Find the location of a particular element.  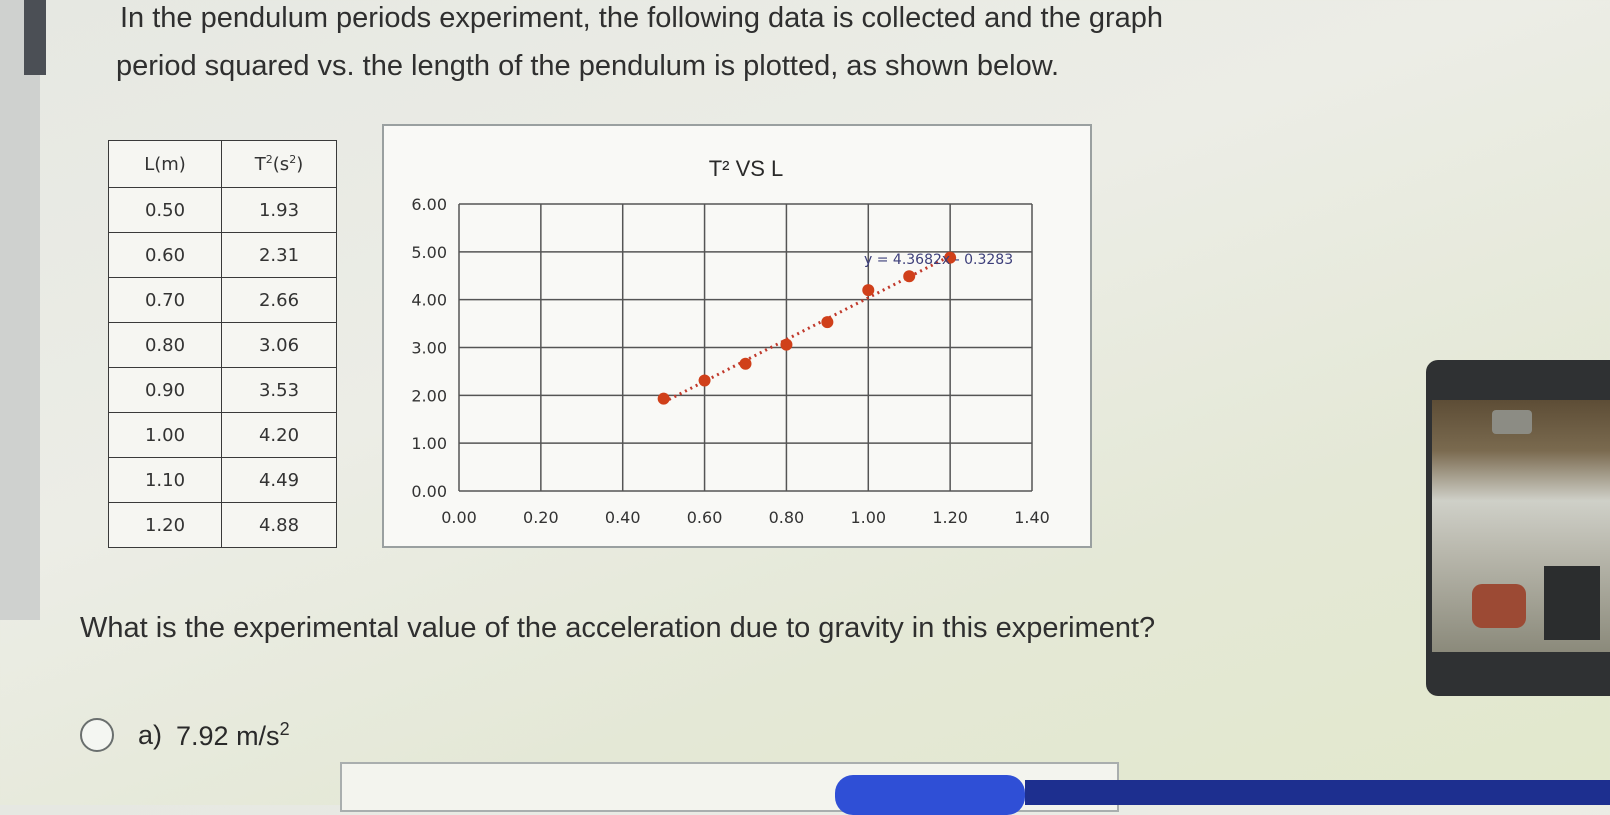

cell-period-squared: 3.06 is located at coordinates (279, 345).